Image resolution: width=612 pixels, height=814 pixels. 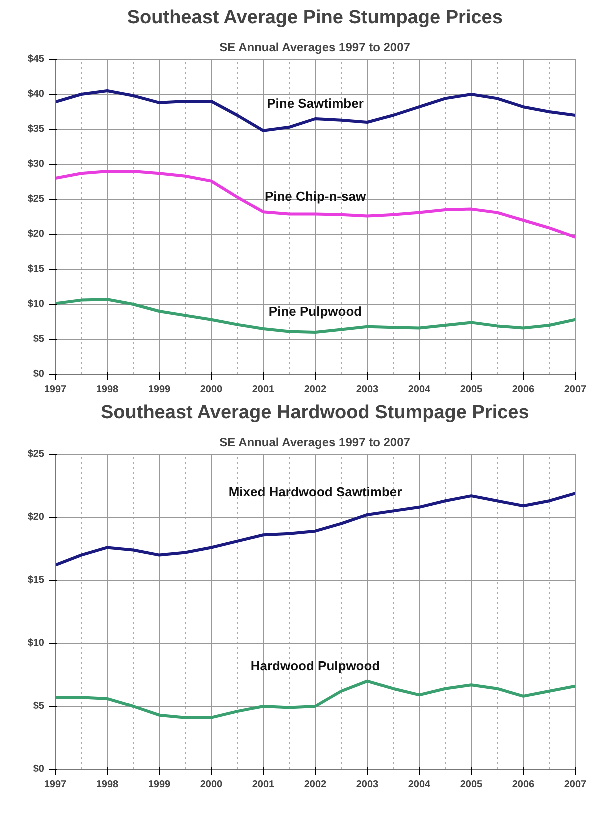 What do you see at coordinates (315, 413) in the screenshot?
I see `chart-title: Southeast Average Hardwood Stumpage Prices` at bounding box center [315, 413].